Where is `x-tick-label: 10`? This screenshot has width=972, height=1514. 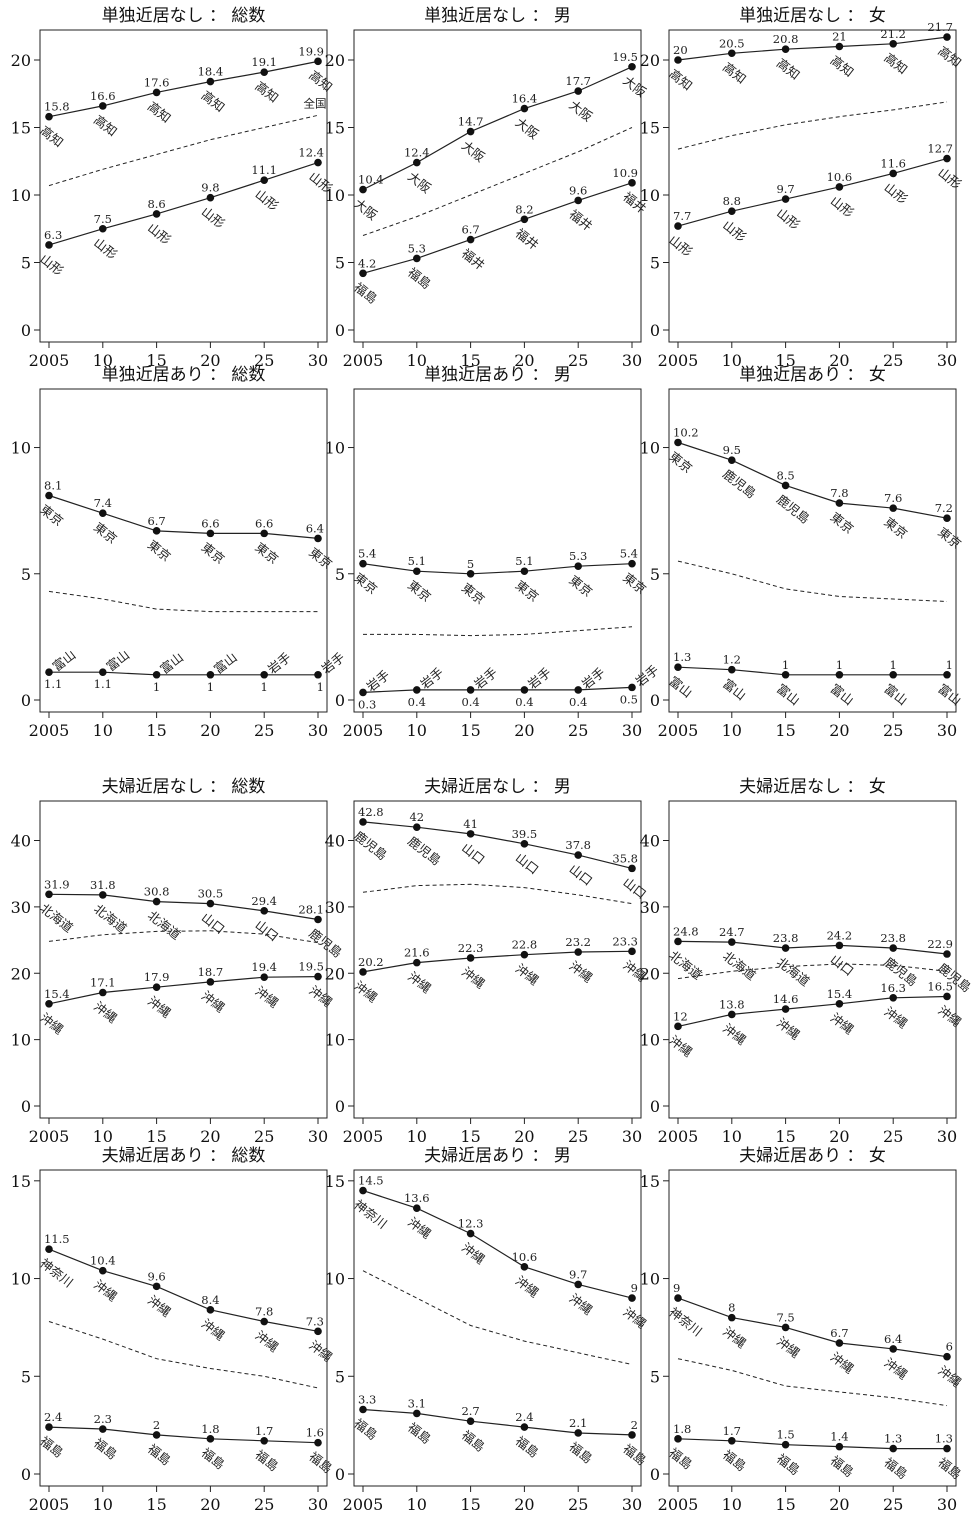 x-tick-label: 10 is located at coordinates (417, 1504).